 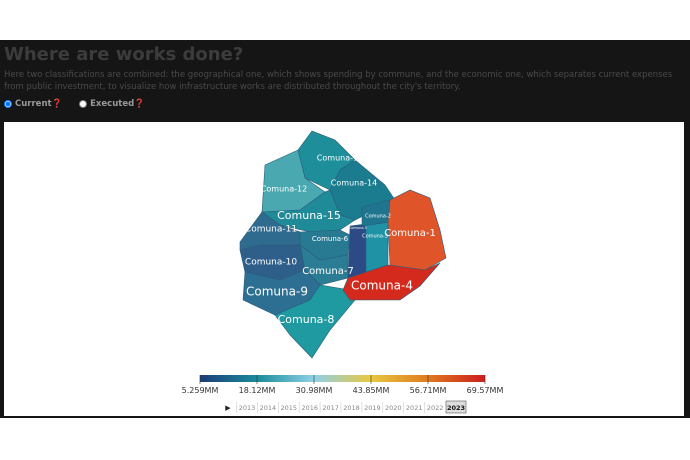 I want to click on region-label: Comuna-2, so click(x=378, y=217).